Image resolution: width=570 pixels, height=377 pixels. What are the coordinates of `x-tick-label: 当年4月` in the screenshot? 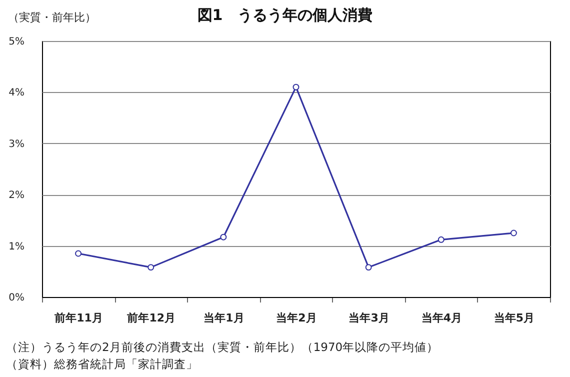 It's located at (441, 318).